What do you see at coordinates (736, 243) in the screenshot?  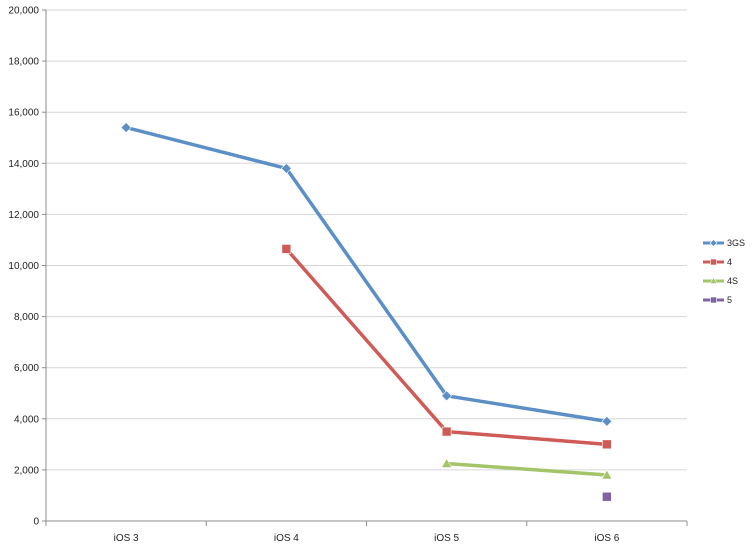 I see `legend-label: 3GS` at bounding box center [736, 243].